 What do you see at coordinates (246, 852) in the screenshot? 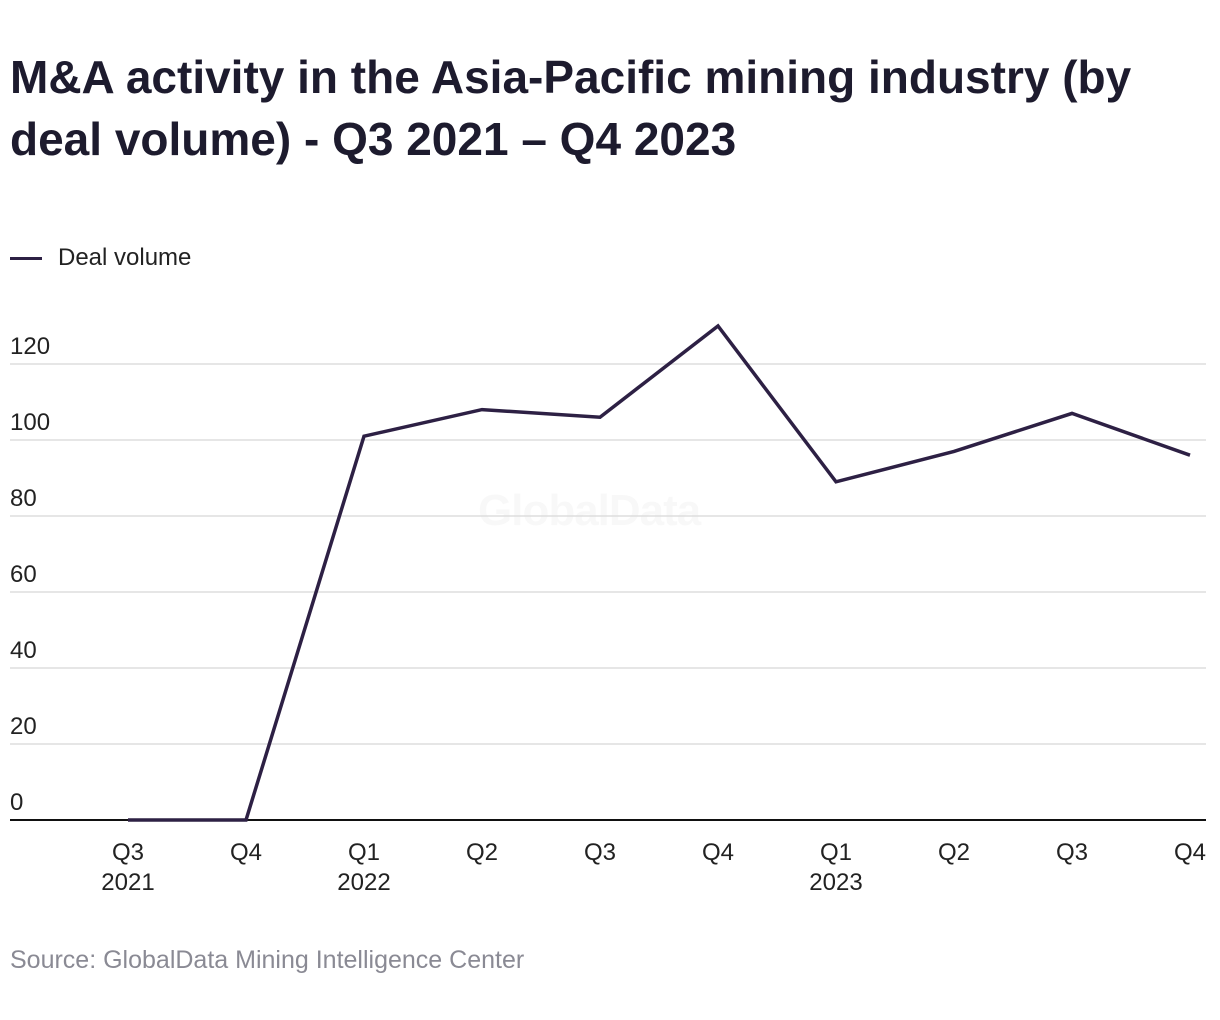
I see `x-tick-label-1: Q4` at bounding box center [246, 852].